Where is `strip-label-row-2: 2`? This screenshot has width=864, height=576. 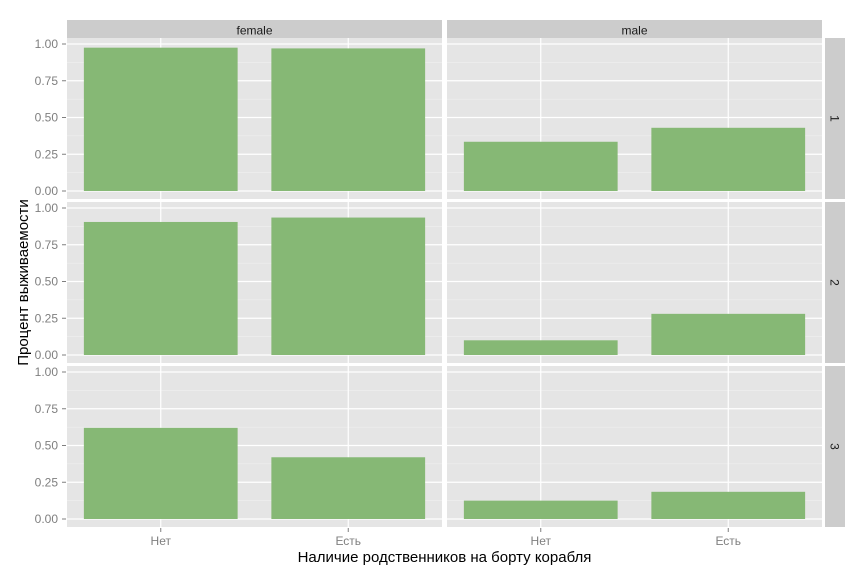 strip-label-row-2: 2 is located at coordinates (835, 282).